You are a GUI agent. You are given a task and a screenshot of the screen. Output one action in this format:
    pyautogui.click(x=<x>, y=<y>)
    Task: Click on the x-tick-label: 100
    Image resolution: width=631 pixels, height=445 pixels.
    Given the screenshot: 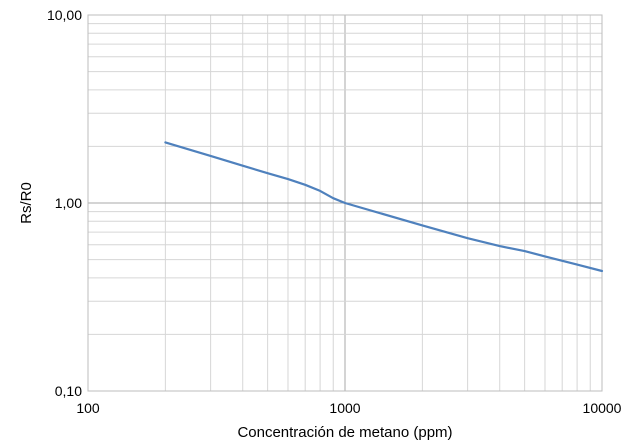 What is the action you would take?
    pyautogui.click(x=88, y=408)
    